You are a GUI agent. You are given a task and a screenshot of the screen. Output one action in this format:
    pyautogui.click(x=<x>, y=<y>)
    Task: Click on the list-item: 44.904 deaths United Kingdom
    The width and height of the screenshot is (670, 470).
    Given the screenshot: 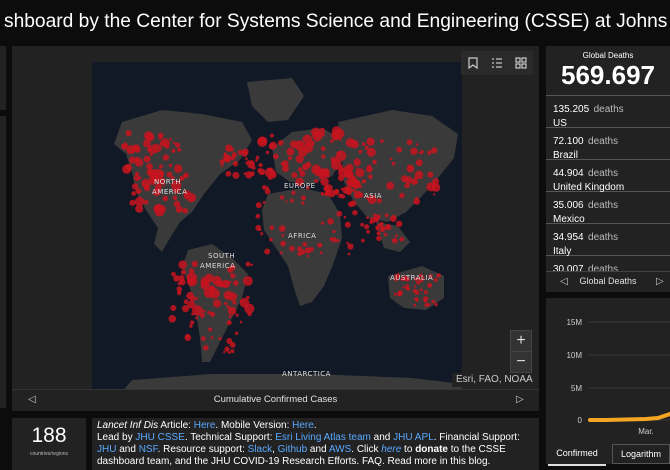 What is the action you would take?
    pyautogui.click(x=608, y=176)
    